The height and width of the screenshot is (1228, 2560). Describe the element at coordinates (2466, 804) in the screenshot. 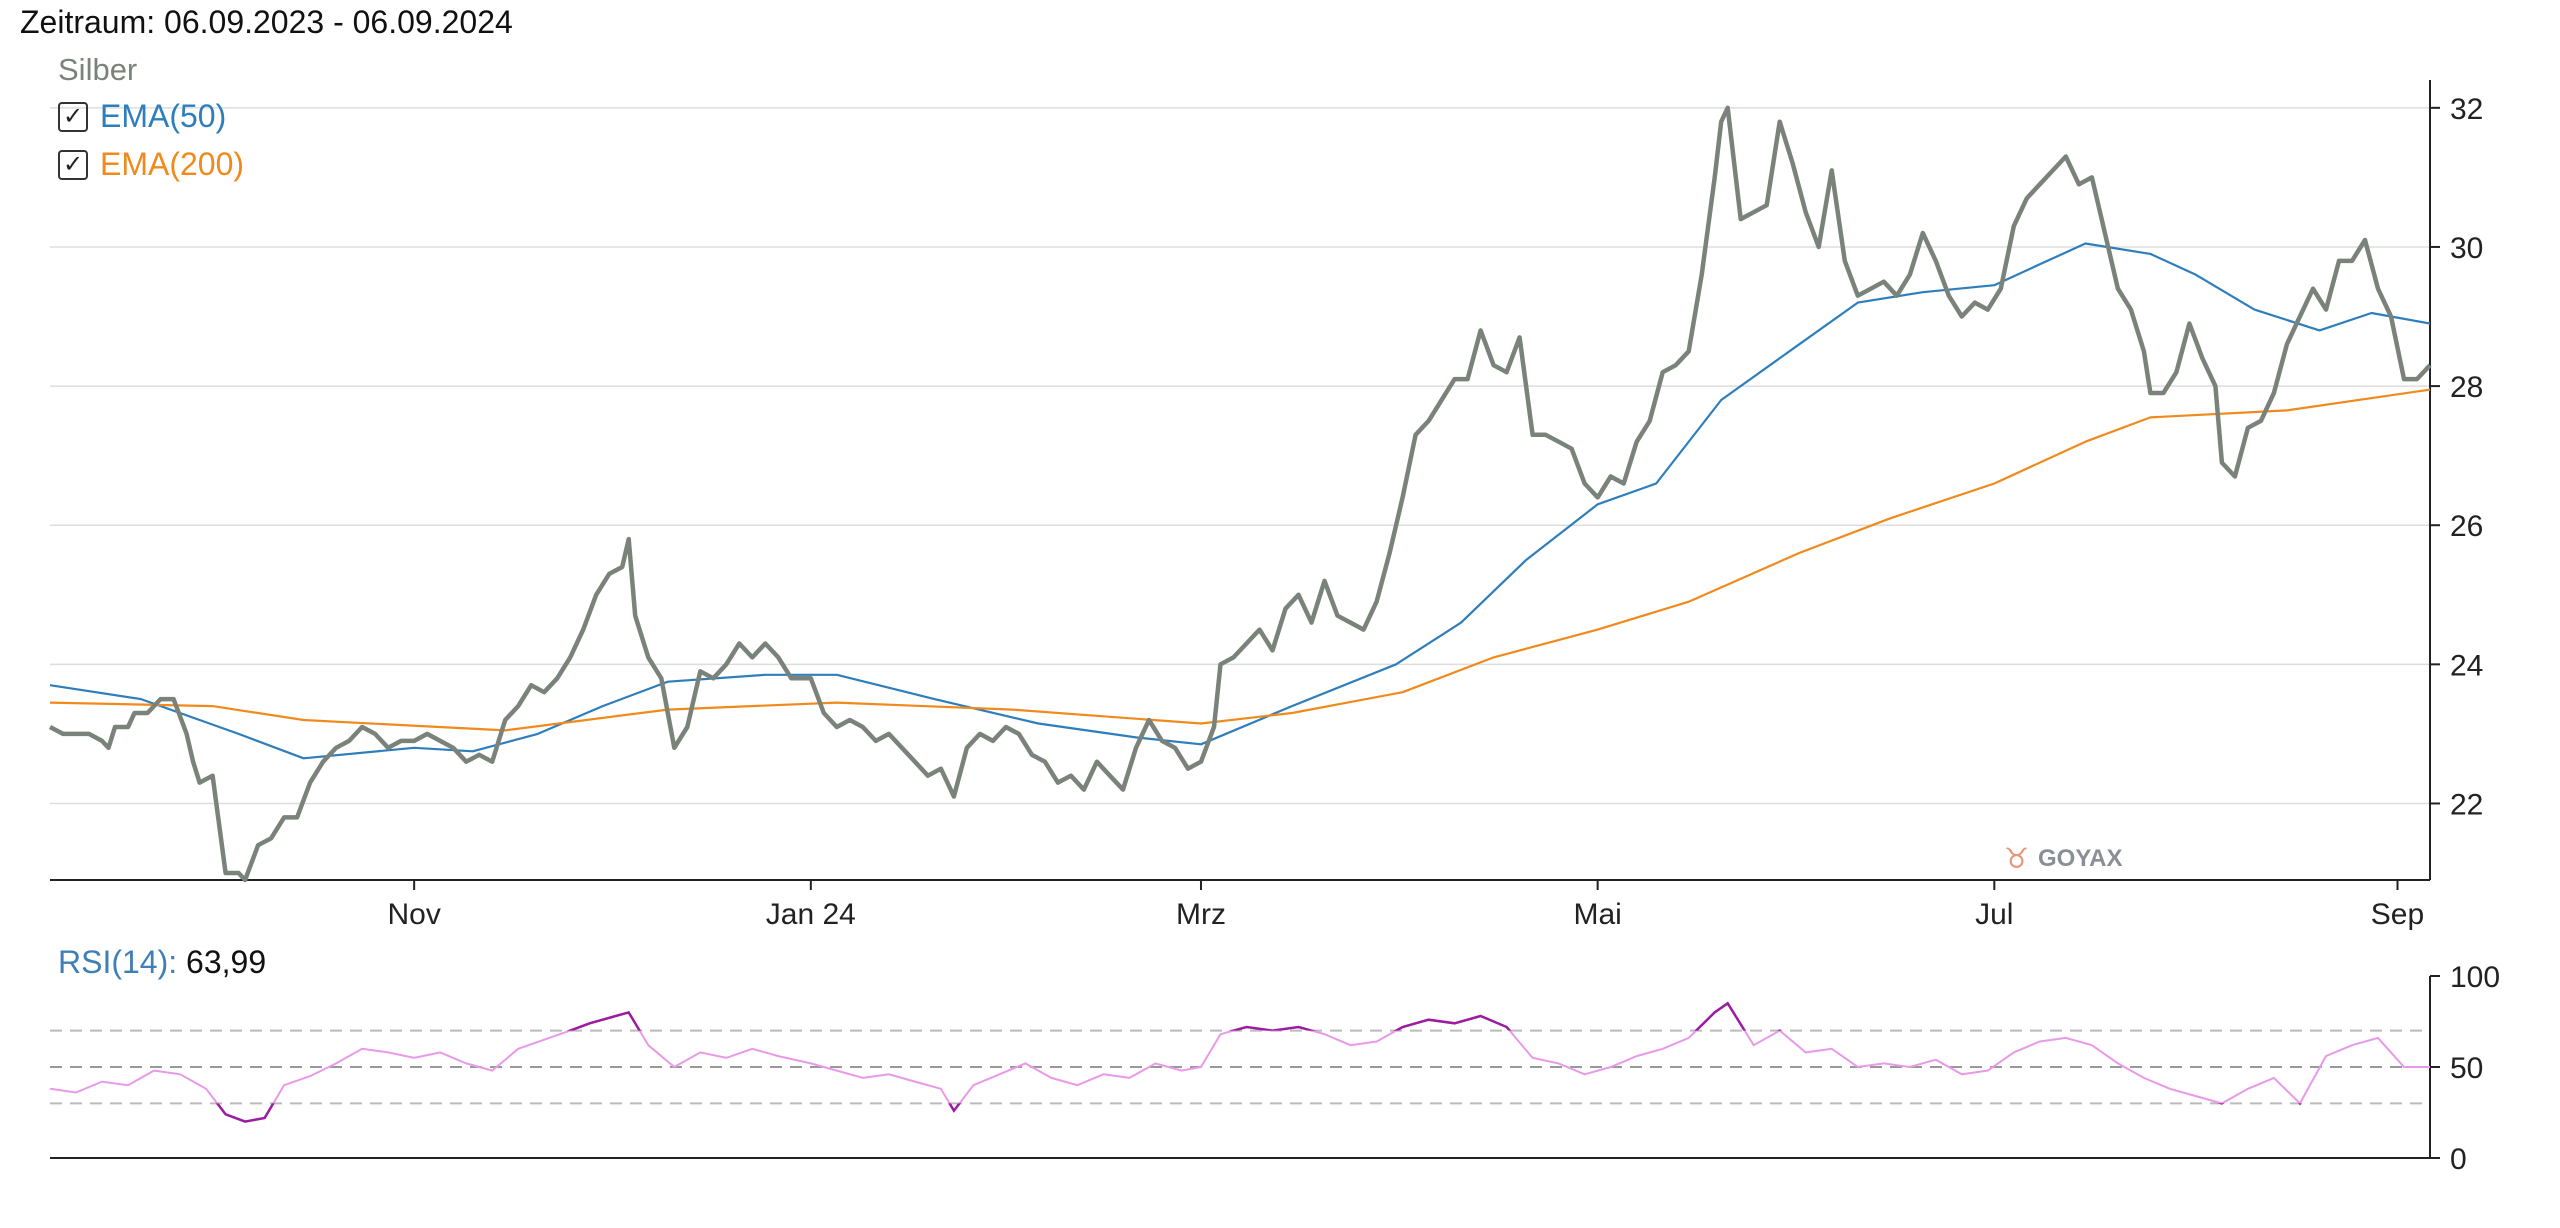

I see `y-tick-label: 22` at that location.